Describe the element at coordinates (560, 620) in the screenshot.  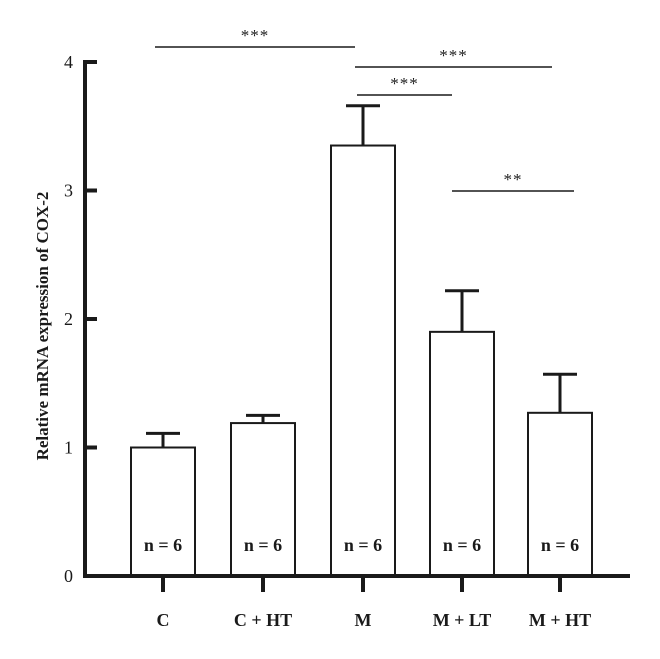
I see `x-tick-label-4: M + HT` at that location.